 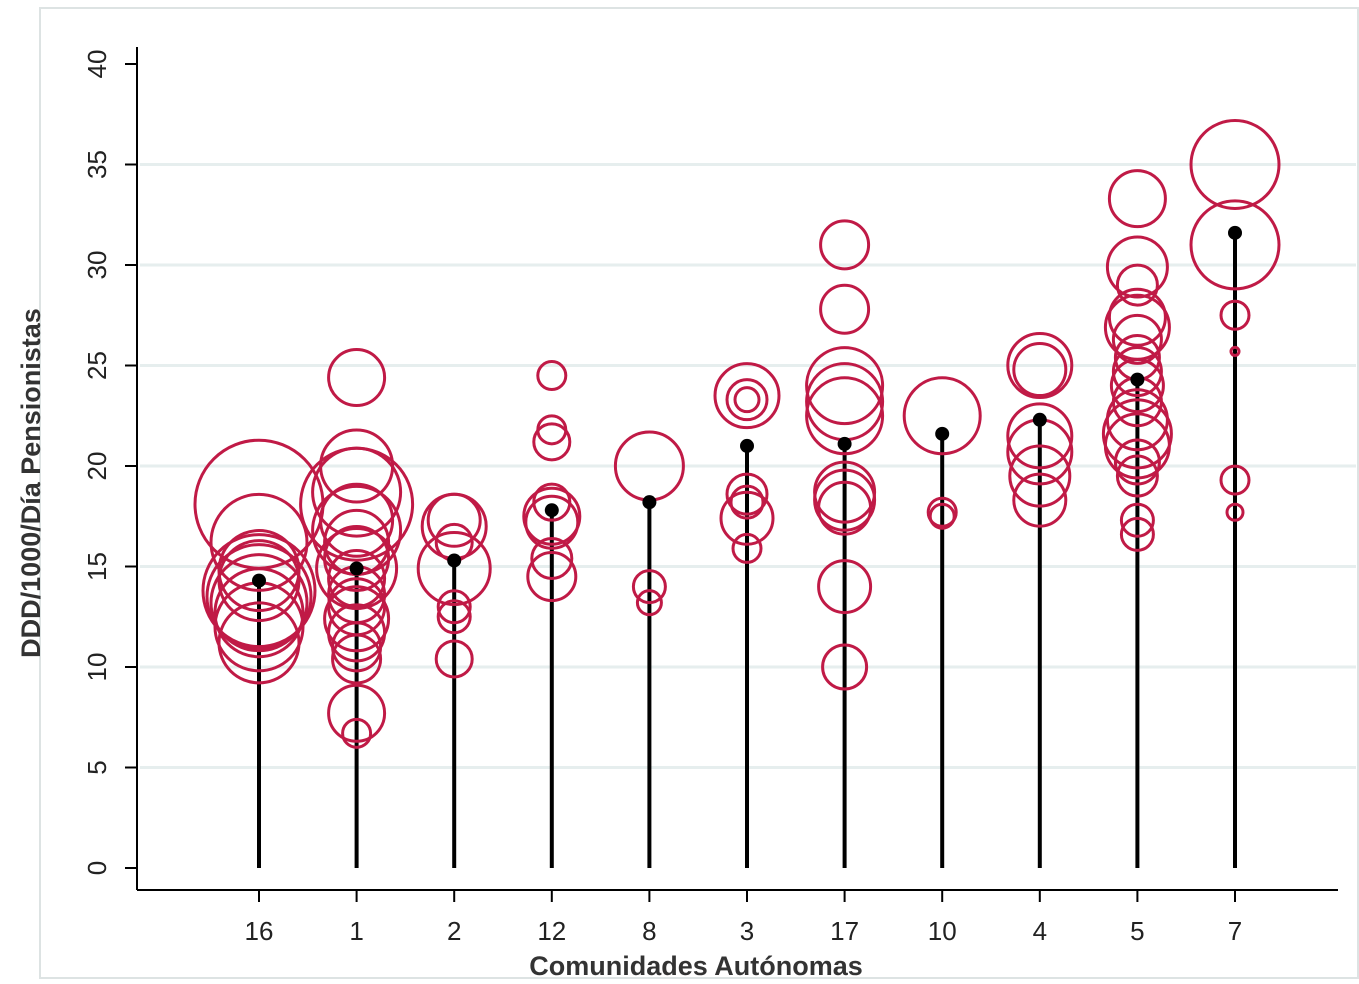 What do you see at coordinates (942, 931) in the screenshot?
I see `x-tick-label: 10` at bounding box center [942, 931].